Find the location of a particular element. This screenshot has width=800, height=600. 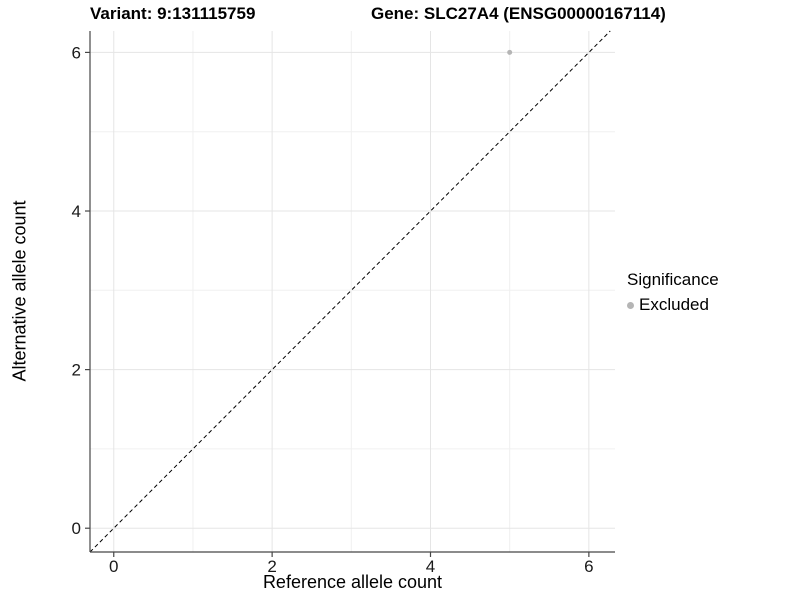

y-axis-title: Alternative allele count is located at coordinates (19, 291).